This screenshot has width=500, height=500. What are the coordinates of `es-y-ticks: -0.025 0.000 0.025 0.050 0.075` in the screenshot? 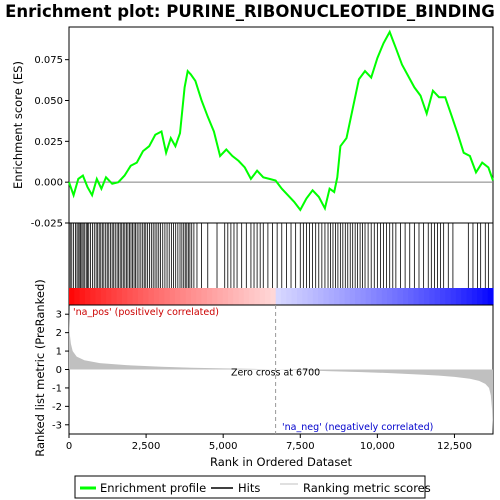 It's located at (50, 142).